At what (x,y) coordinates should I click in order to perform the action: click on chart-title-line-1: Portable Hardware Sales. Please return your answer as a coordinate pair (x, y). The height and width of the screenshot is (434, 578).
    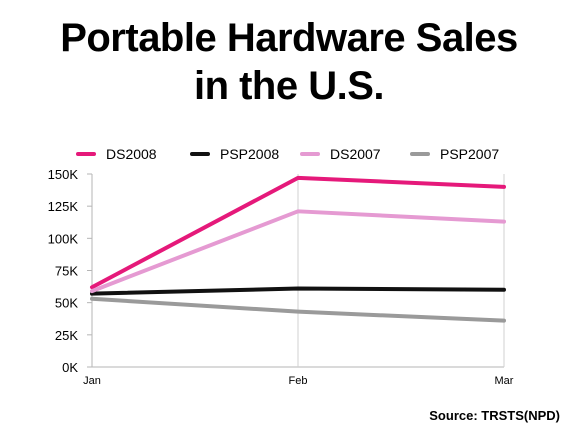
    Looking at the image, I should click on (289, 38).